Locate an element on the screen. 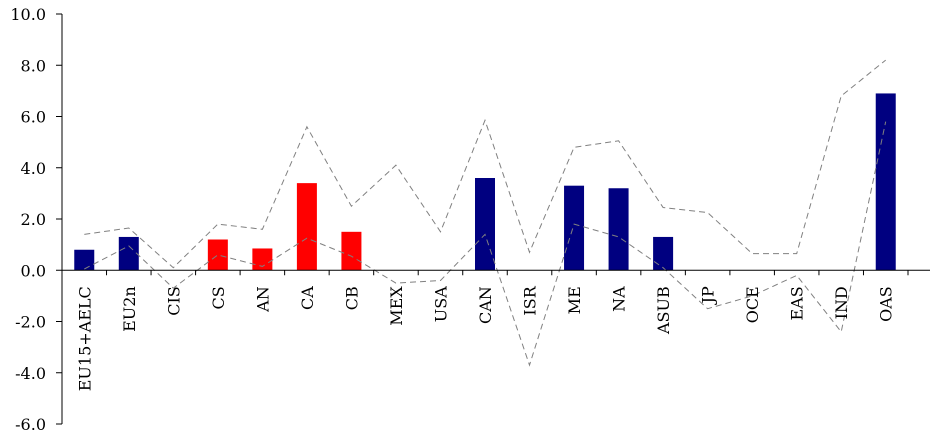 Image resolution: width=935 pixels, height=434 pixels. y-tick-label: -4.0 is located at coordinates (30, 373).